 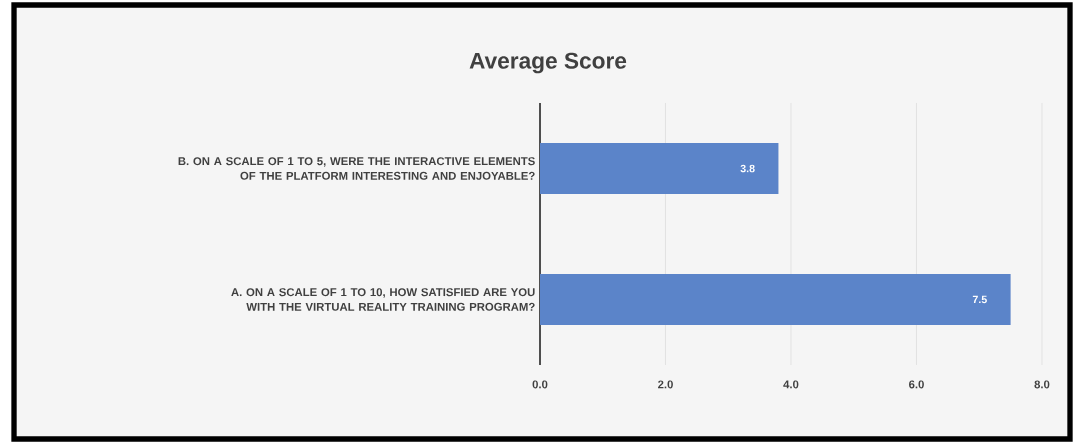 What do you see at coordinates (665, 384) in the screenshot?
I see `x-tick-label: 2.0` at bounding box center [665, 384].